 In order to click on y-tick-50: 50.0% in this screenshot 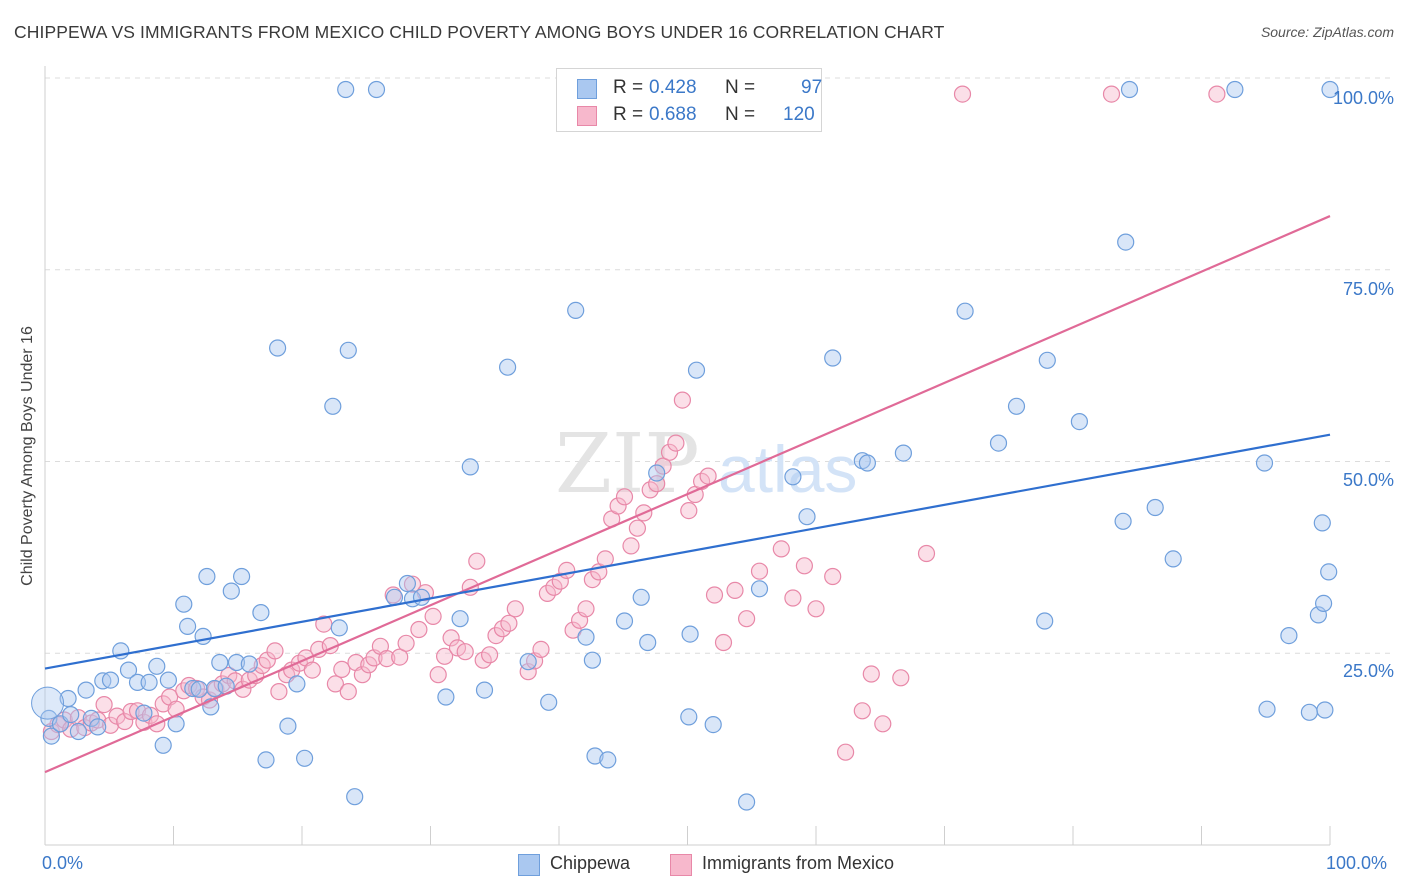, I will do `click(1368, 480)`.